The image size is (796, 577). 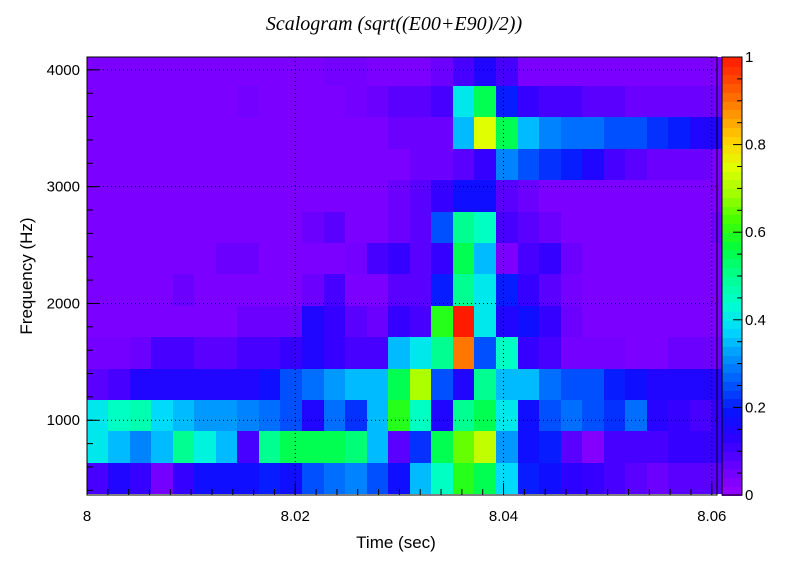 I want to click on colorbar-tick-label: 0.4, so click(x=755, y=320).